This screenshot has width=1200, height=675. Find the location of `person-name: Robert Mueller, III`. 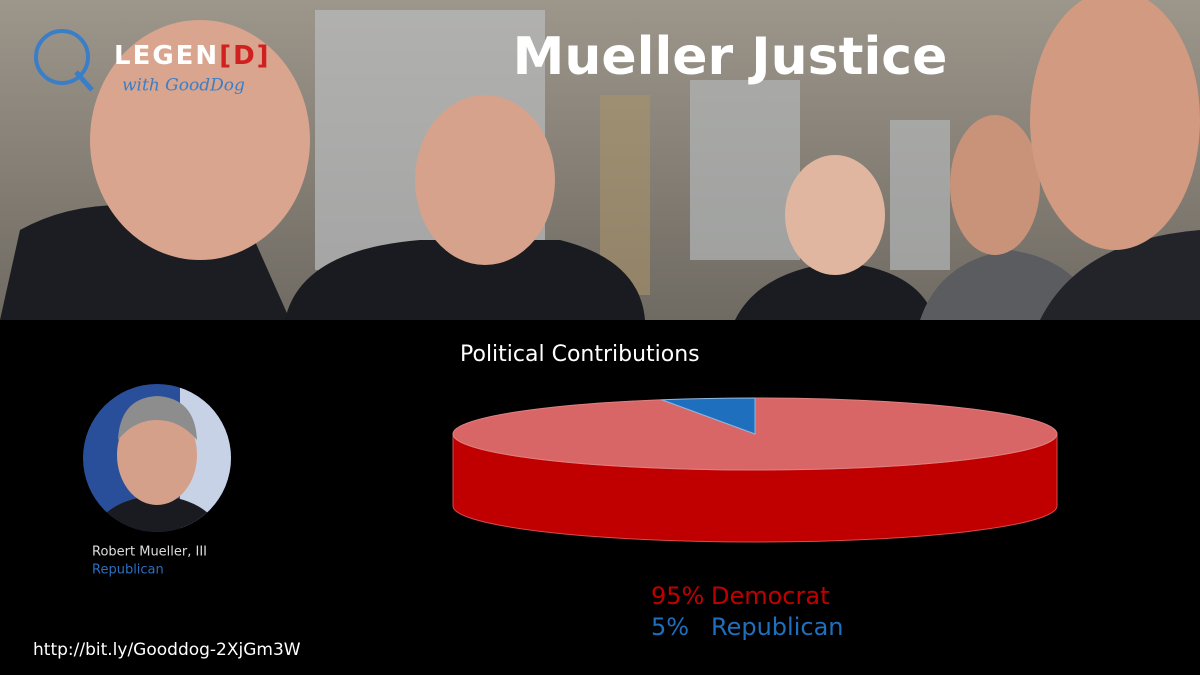

person-name: Robert Mueller, III is located at coordinates (149, 552).